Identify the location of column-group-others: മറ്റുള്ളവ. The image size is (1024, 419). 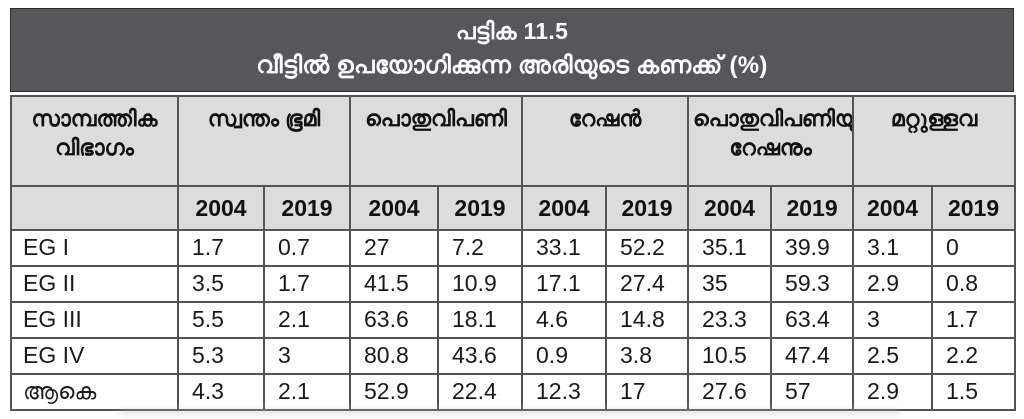
(934, 141).